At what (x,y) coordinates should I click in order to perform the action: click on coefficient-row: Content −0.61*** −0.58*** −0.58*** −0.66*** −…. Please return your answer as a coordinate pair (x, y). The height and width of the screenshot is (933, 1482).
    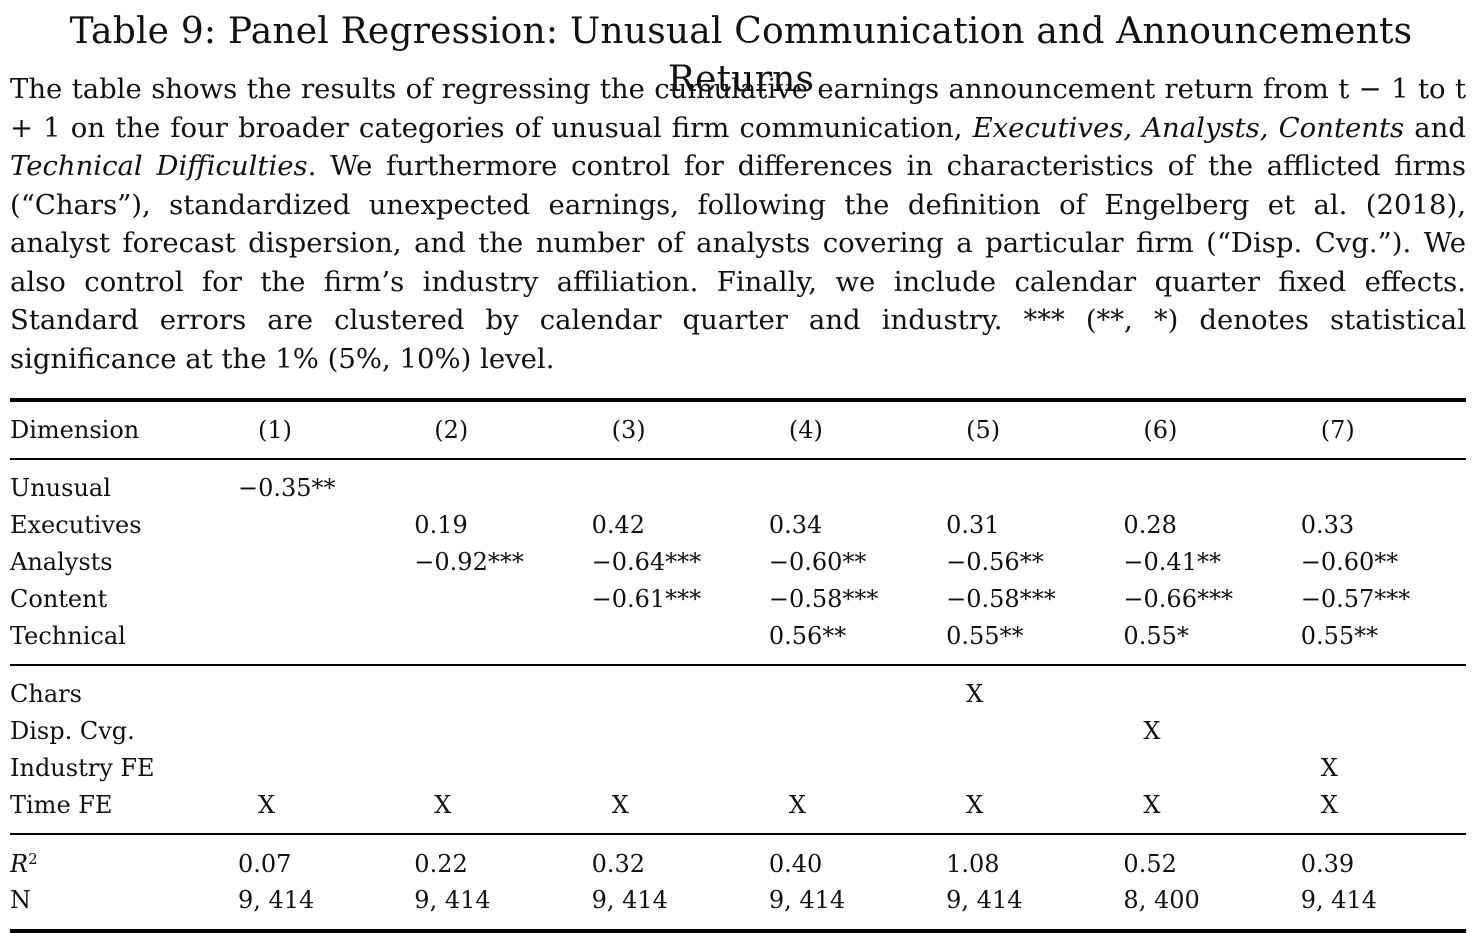
    Looking at the image, I should click on (738, 598).